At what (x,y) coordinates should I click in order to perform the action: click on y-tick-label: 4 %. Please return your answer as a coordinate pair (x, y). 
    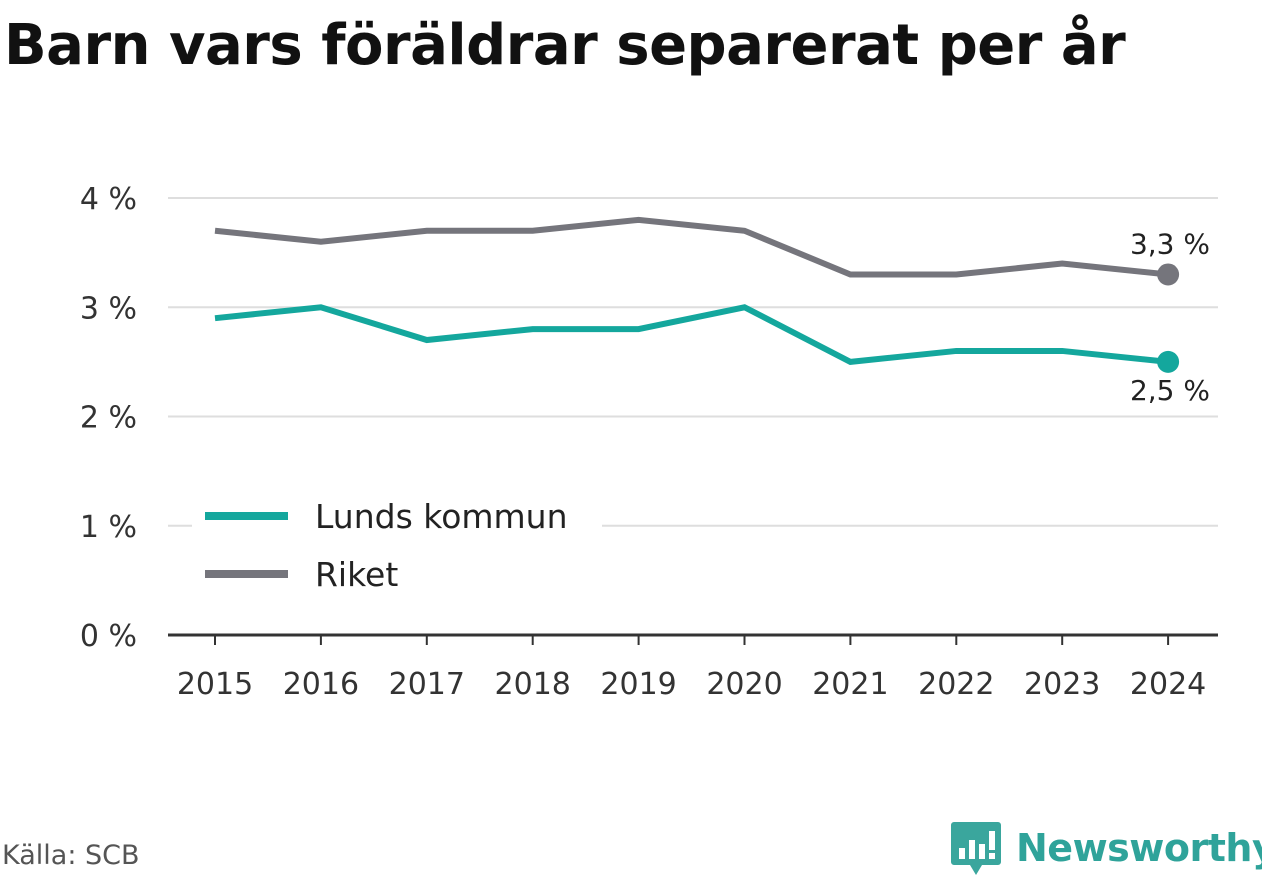
    Looking at the image, I should click on (108, 199).